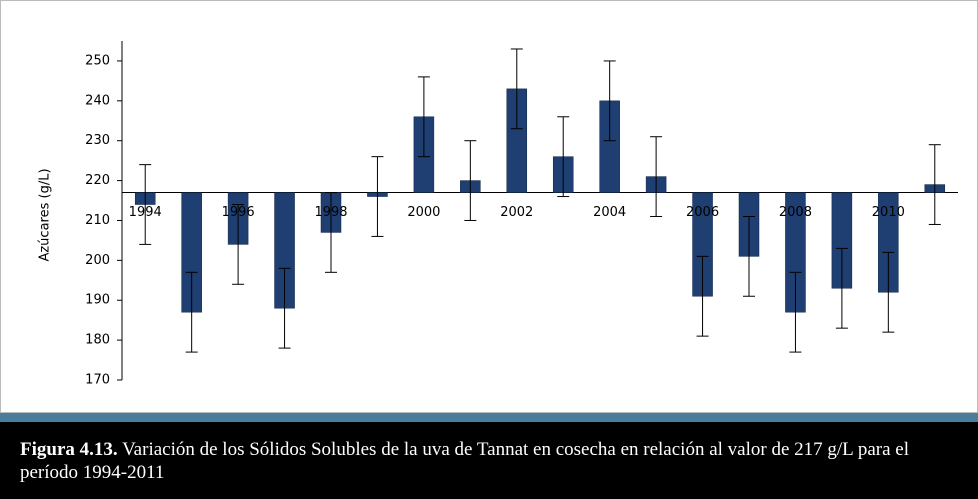 This screenshot has height=499, width=978. What do you see at coordinates (97, 140) in the screenshot?
I see `y-tick-label: 230` at bounding box center [97, 140].